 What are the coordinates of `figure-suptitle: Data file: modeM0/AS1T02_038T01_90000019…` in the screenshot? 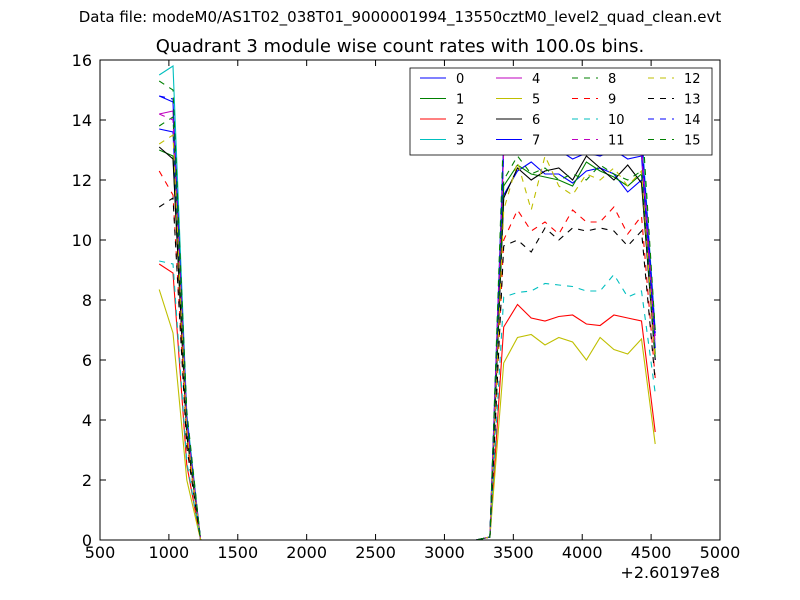 It's located at (400, 17).